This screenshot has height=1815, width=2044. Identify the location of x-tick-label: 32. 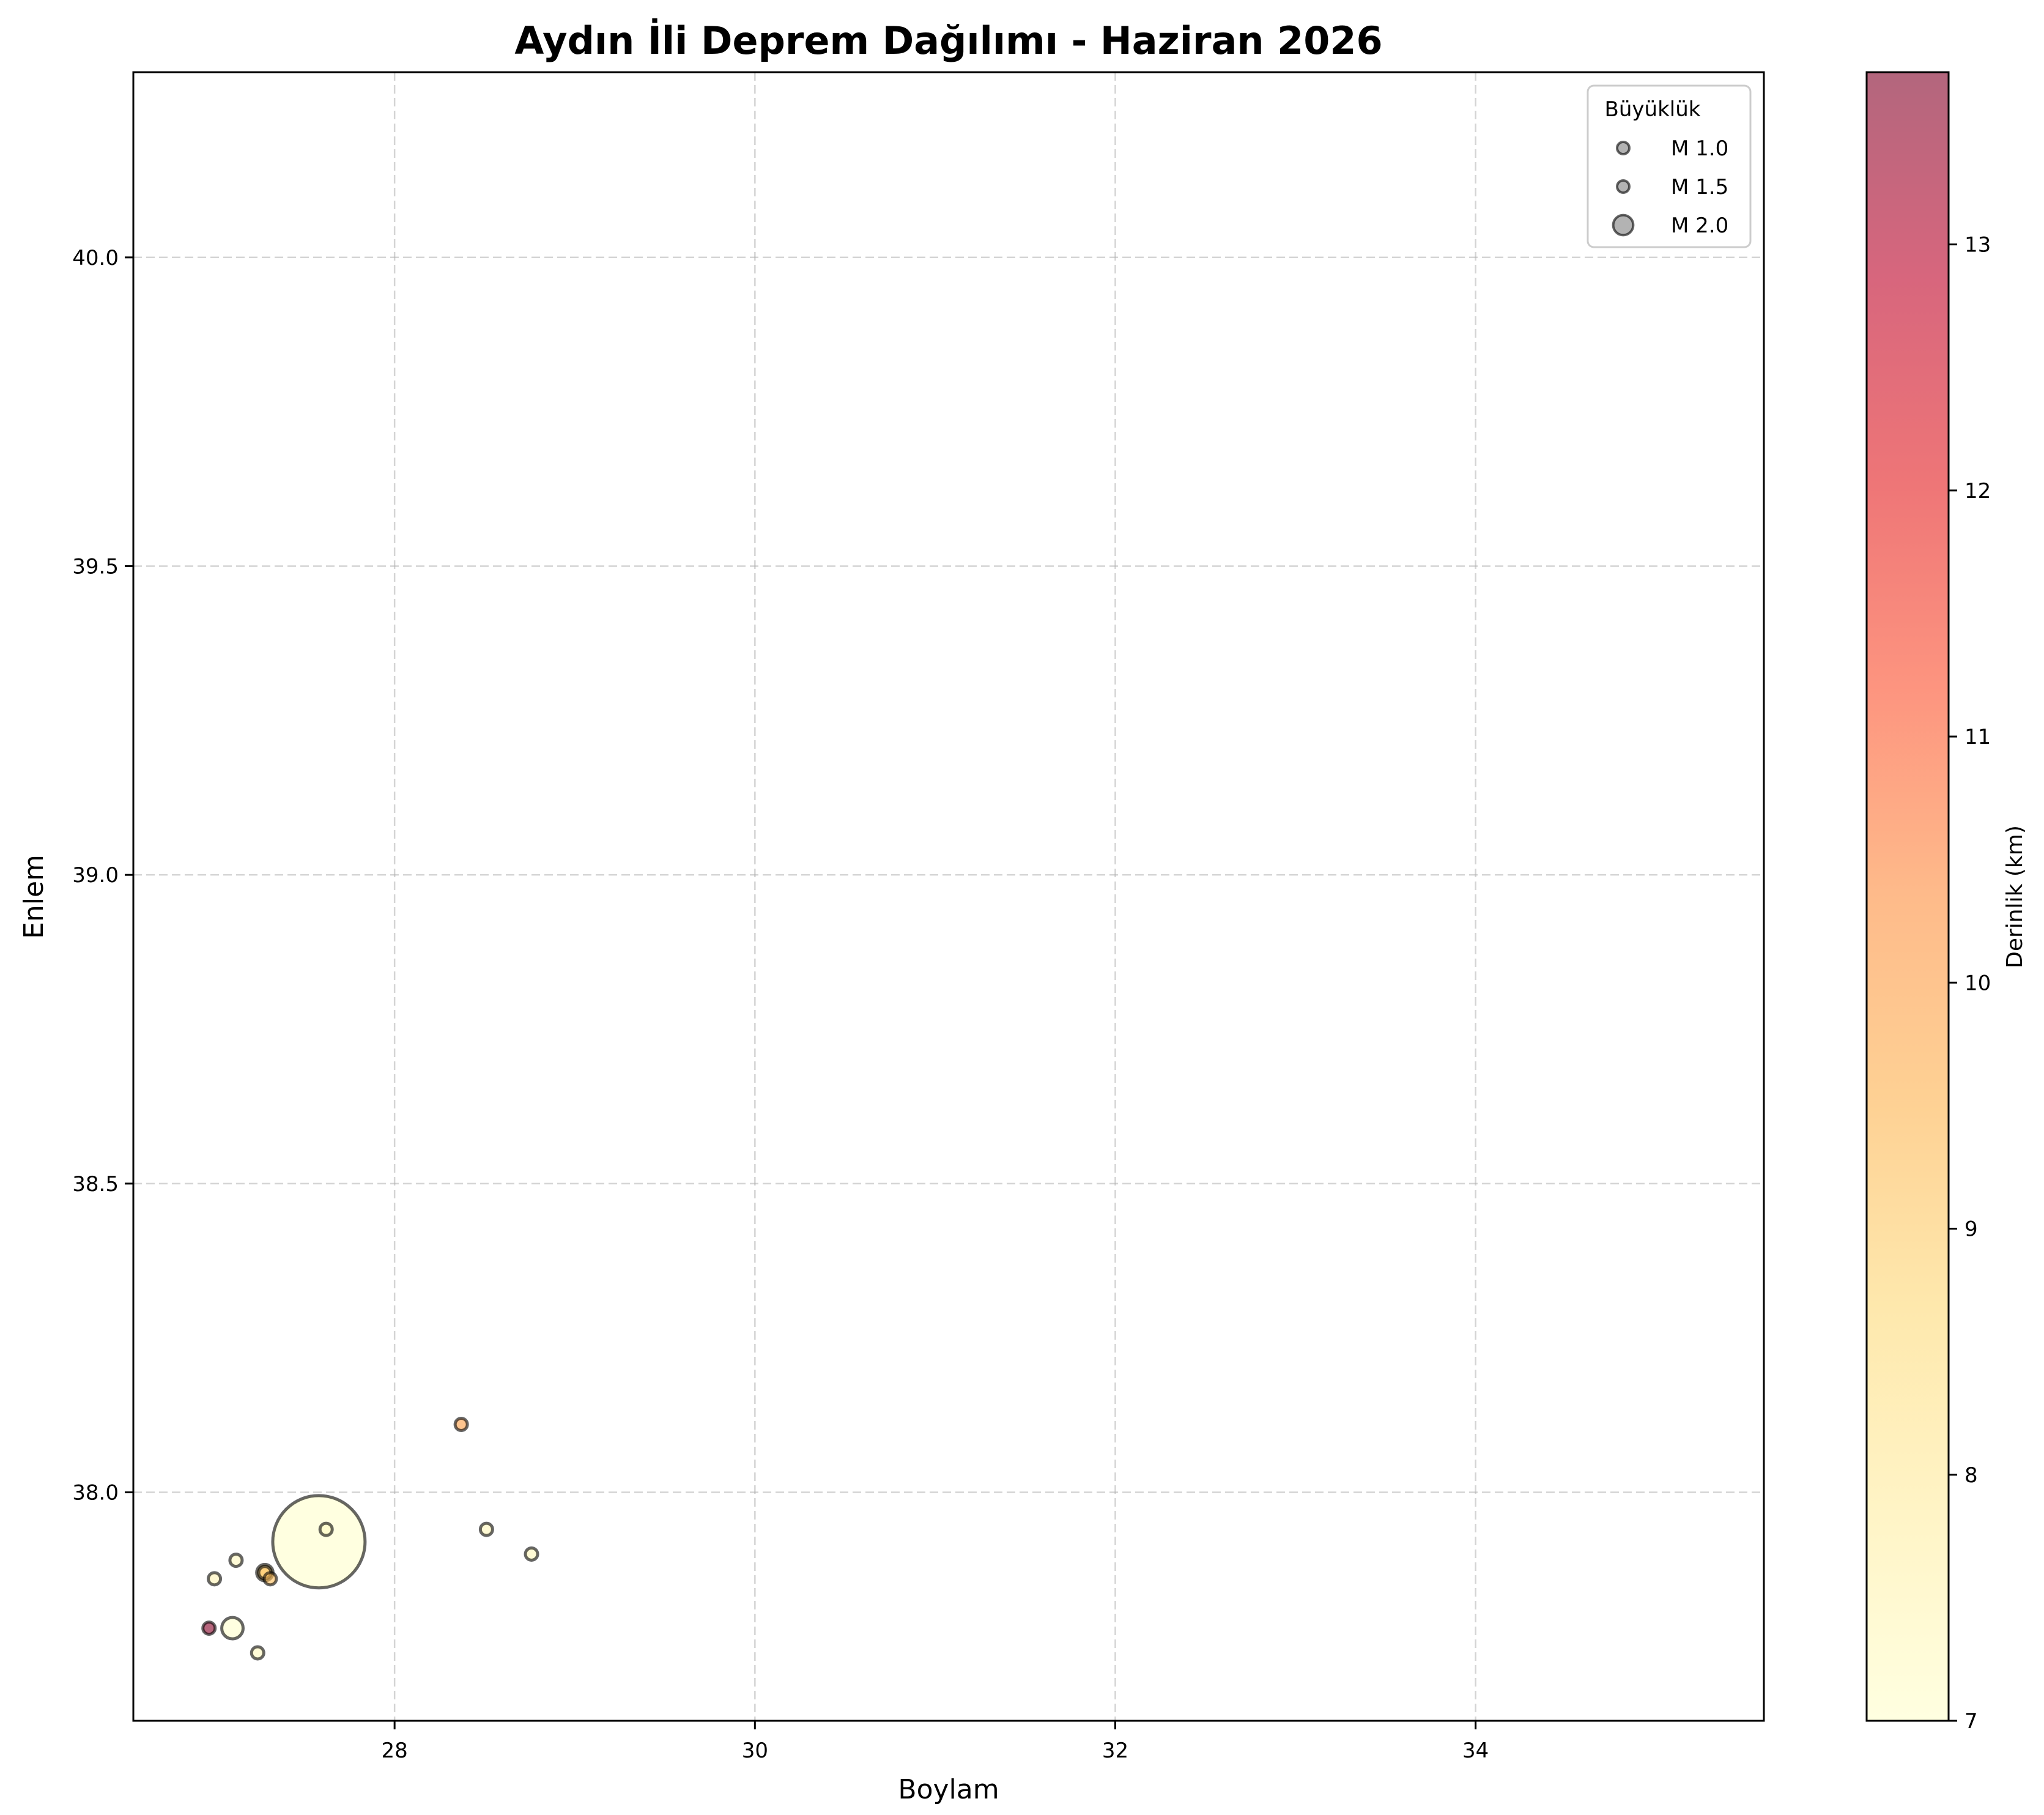
(1115, 1751).